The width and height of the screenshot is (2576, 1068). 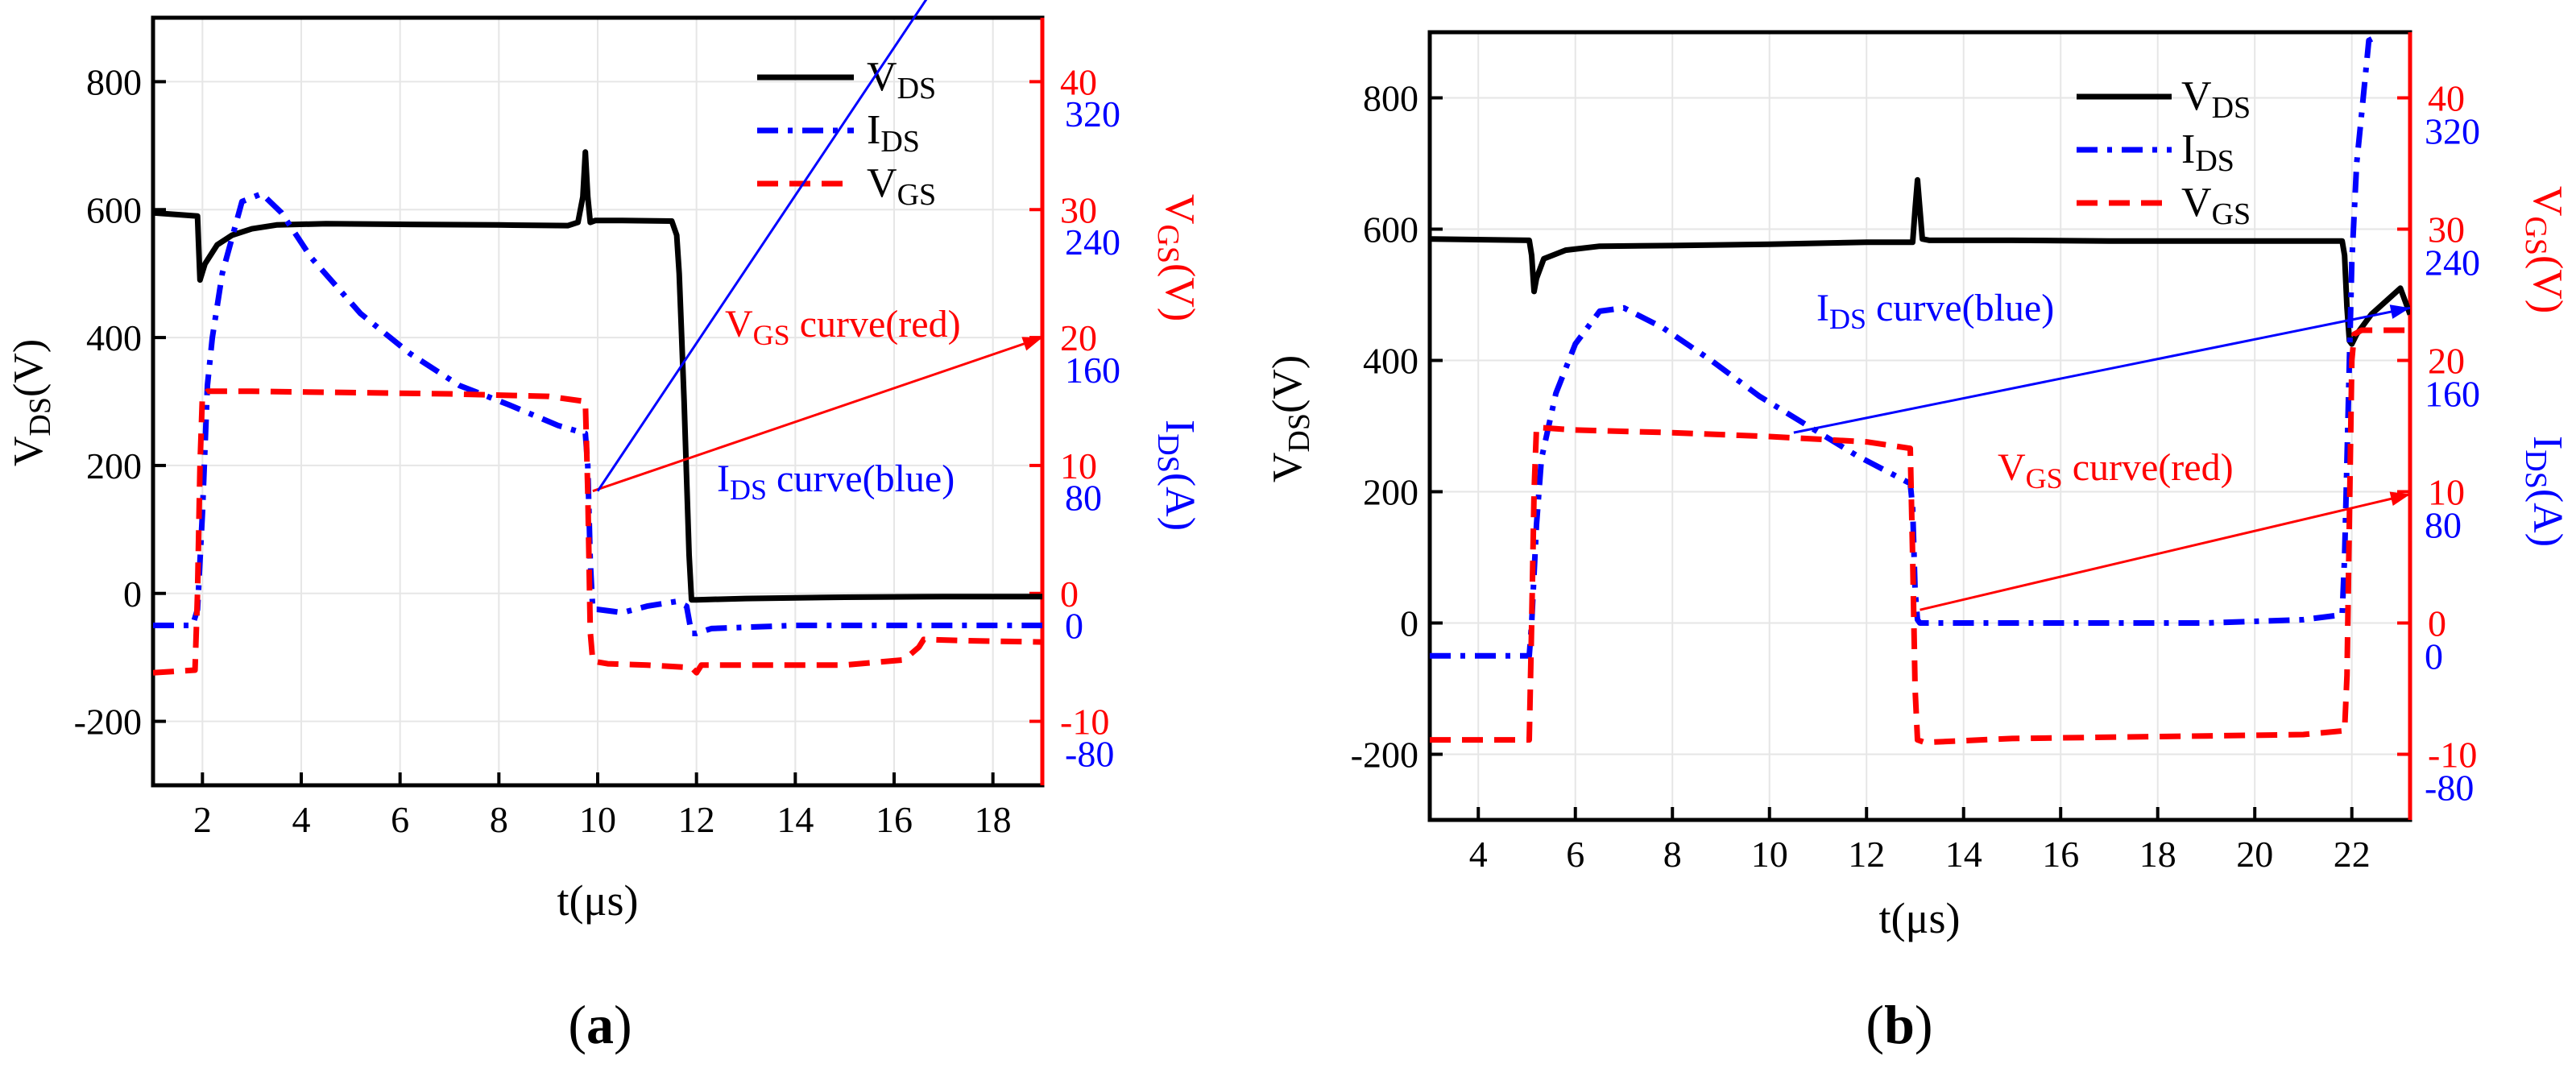 I want to click on series-ids-line, so click(x=597, y=413).